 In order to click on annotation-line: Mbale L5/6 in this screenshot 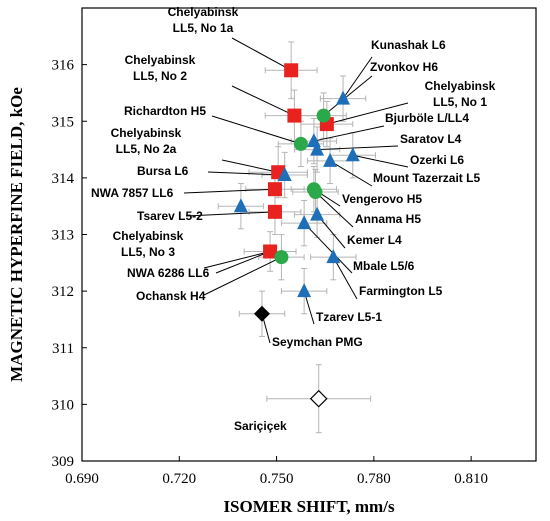, I will do `click(384, 266)`.